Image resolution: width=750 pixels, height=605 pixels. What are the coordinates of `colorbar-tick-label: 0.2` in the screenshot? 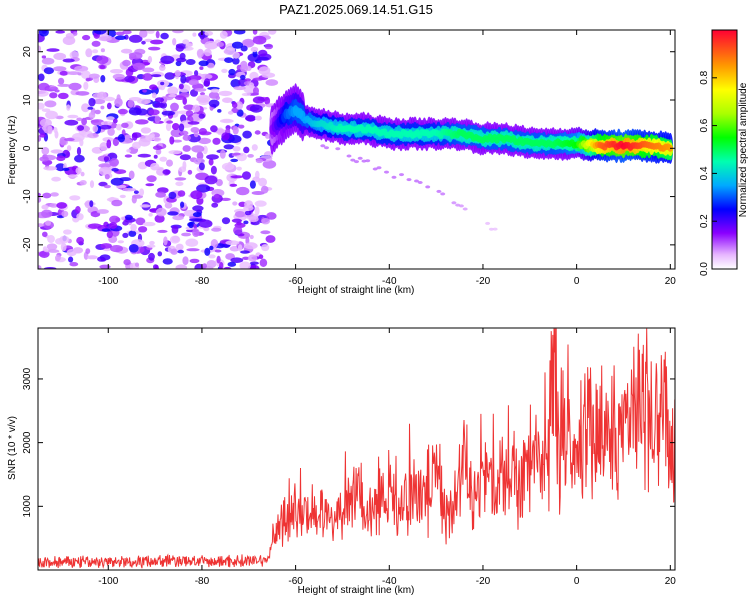 It's located at (704, 221).